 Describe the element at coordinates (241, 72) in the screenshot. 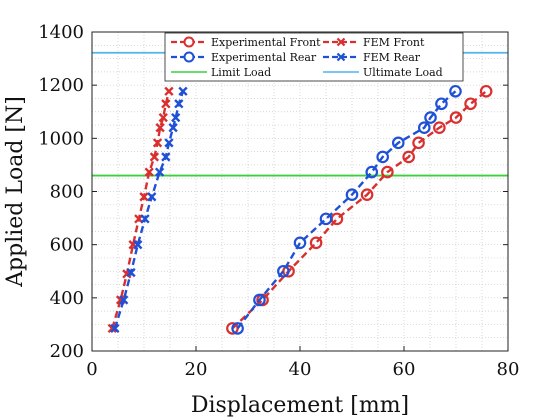

I see `legend-label-limit-load: Limit Load` at that location.